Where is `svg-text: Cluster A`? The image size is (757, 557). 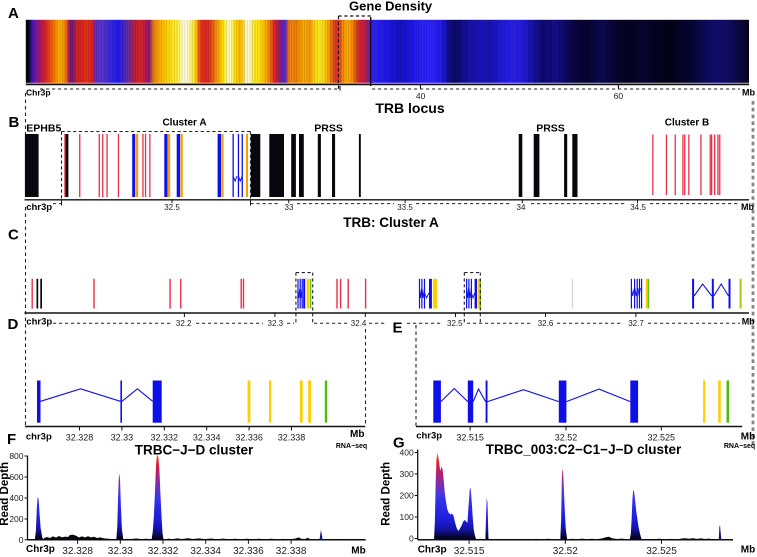 svg-text: Cluster A is located at coordinates (184, 123).